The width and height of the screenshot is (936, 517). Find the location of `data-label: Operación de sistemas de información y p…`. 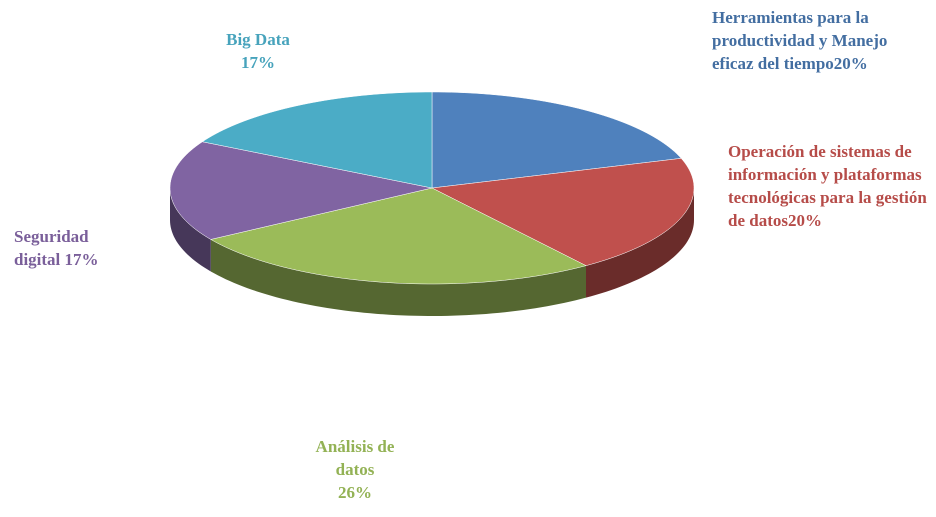

data-label: Operación de sistemas de información y p… is located at coordinates (830, 186).